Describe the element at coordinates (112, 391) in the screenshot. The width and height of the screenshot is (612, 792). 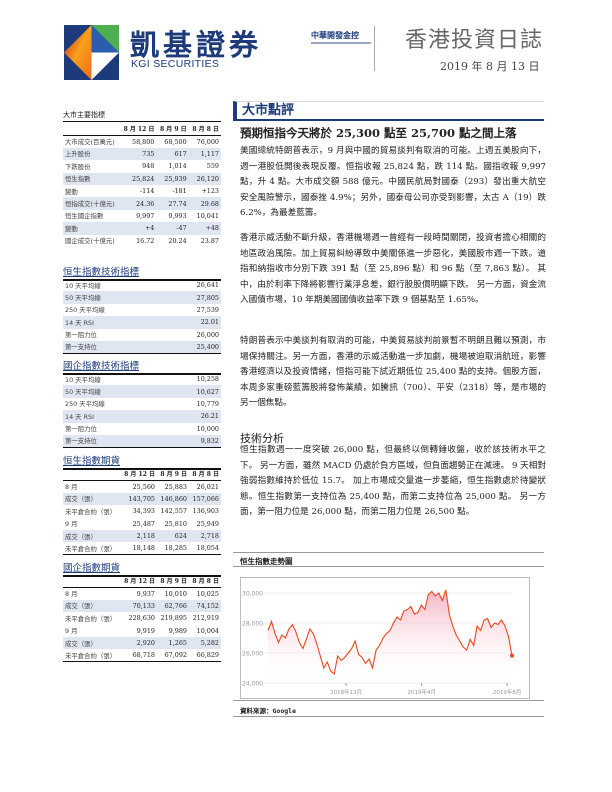
I see `row-label: 50 天平均線` at that location.